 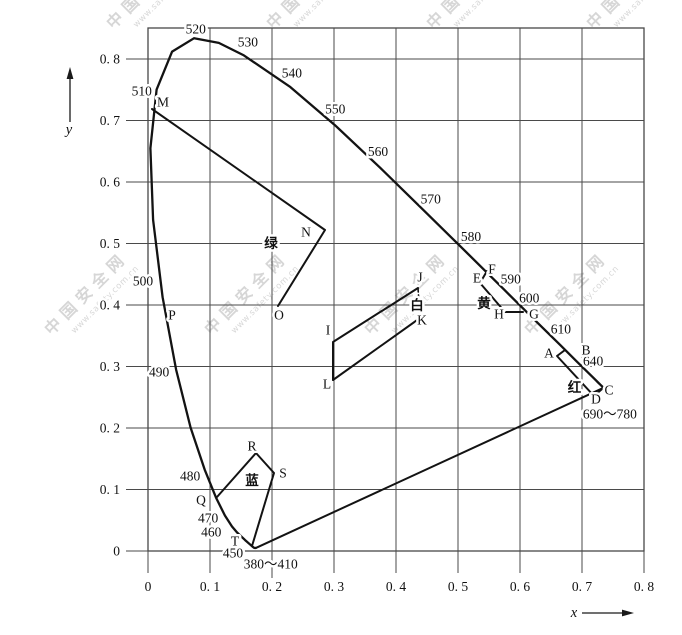 What do you see at coordinates (190, 475) in the screenshot?
I see `wavelength-label-480: 480` at bounding box center [190, 475].